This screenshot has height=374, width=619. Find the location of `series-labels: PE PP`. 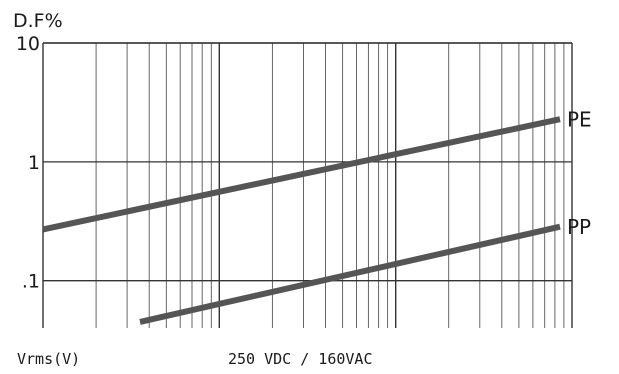

series-labels: PE PP is located at coordinates (579, 173).